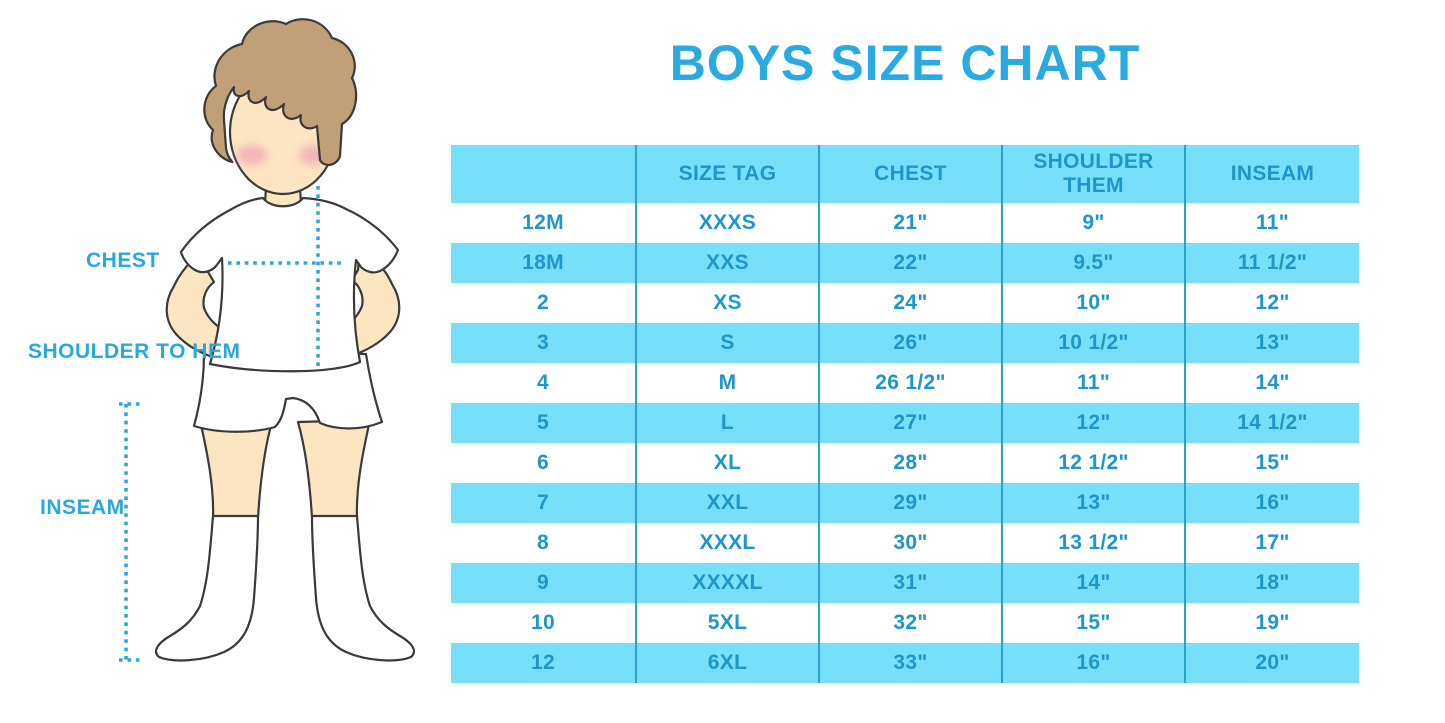 The height and width of the screenshot is (723, 1445). What do you see at coordinates (543, 382) in the screenshot?
I see `age-cell: 4` at bounding box center [543, 382].